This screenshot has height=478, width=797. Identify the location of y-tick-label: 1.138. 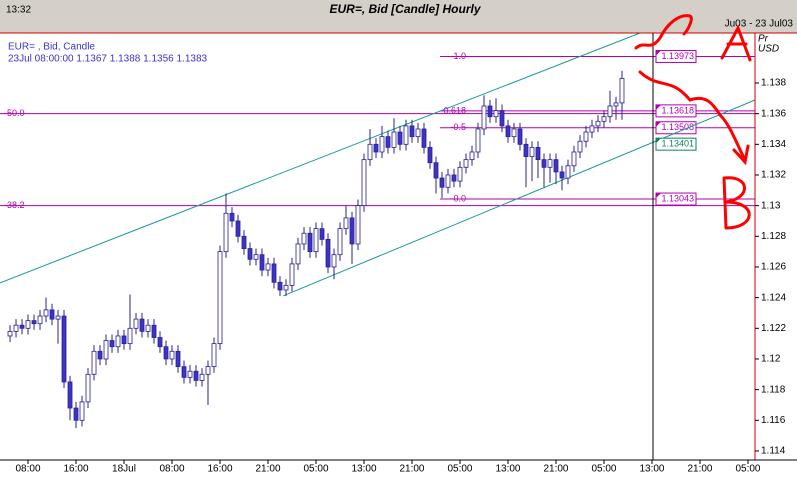
(773, 83).